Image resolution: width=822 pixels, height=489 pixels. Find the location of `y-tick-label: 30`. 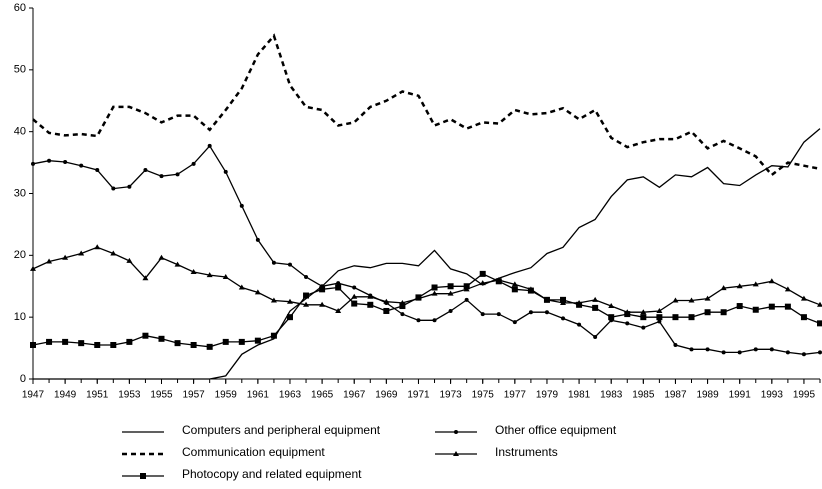

y-tick-label: 30 is located at coordinates (20, 193).